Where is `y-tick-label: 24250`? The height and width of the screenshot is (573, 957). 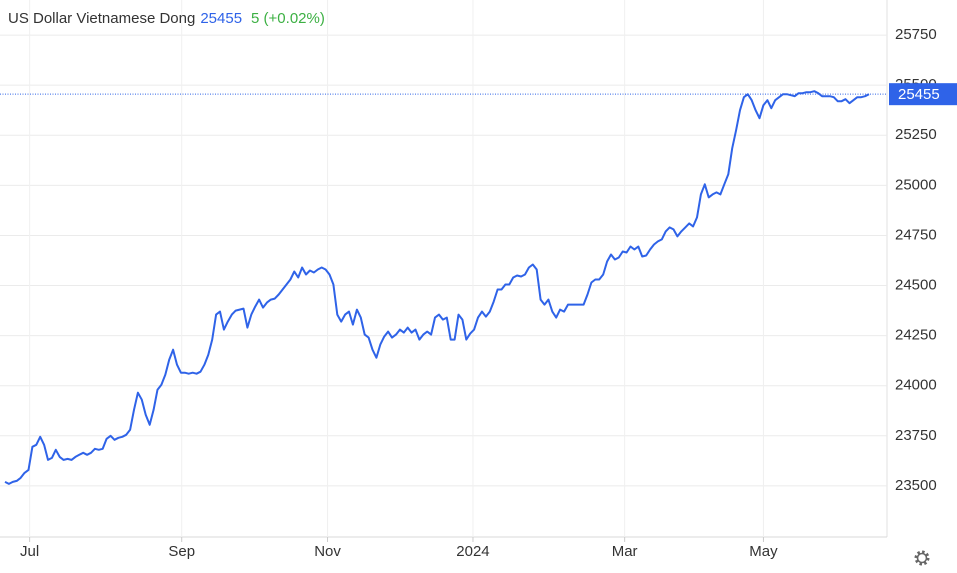
y-tick-label: 24250 is located at coordinates (916, 335).